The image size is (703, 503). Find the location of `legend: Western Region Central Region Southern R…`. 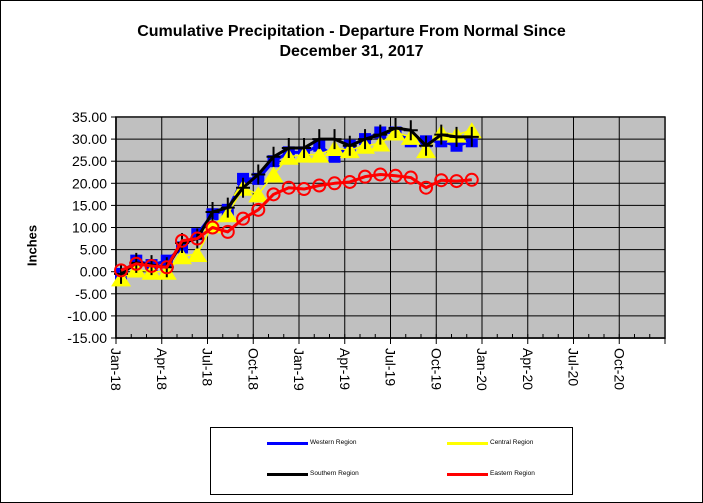

legend: Western Region Central Region Southern R… is located at coordinates (391, 461).